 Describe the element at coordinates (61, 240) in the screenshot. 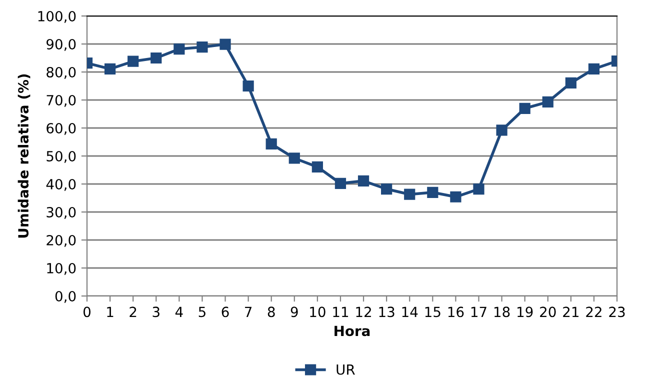

I see `y-tick-label: 20,0` at that location.